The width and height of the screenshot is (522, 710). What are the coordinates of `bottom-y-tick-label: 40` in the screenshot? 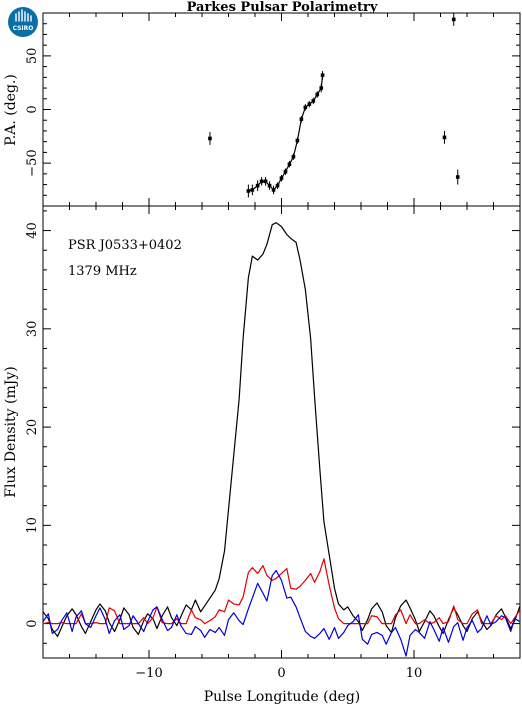 It's located at (32, 230).